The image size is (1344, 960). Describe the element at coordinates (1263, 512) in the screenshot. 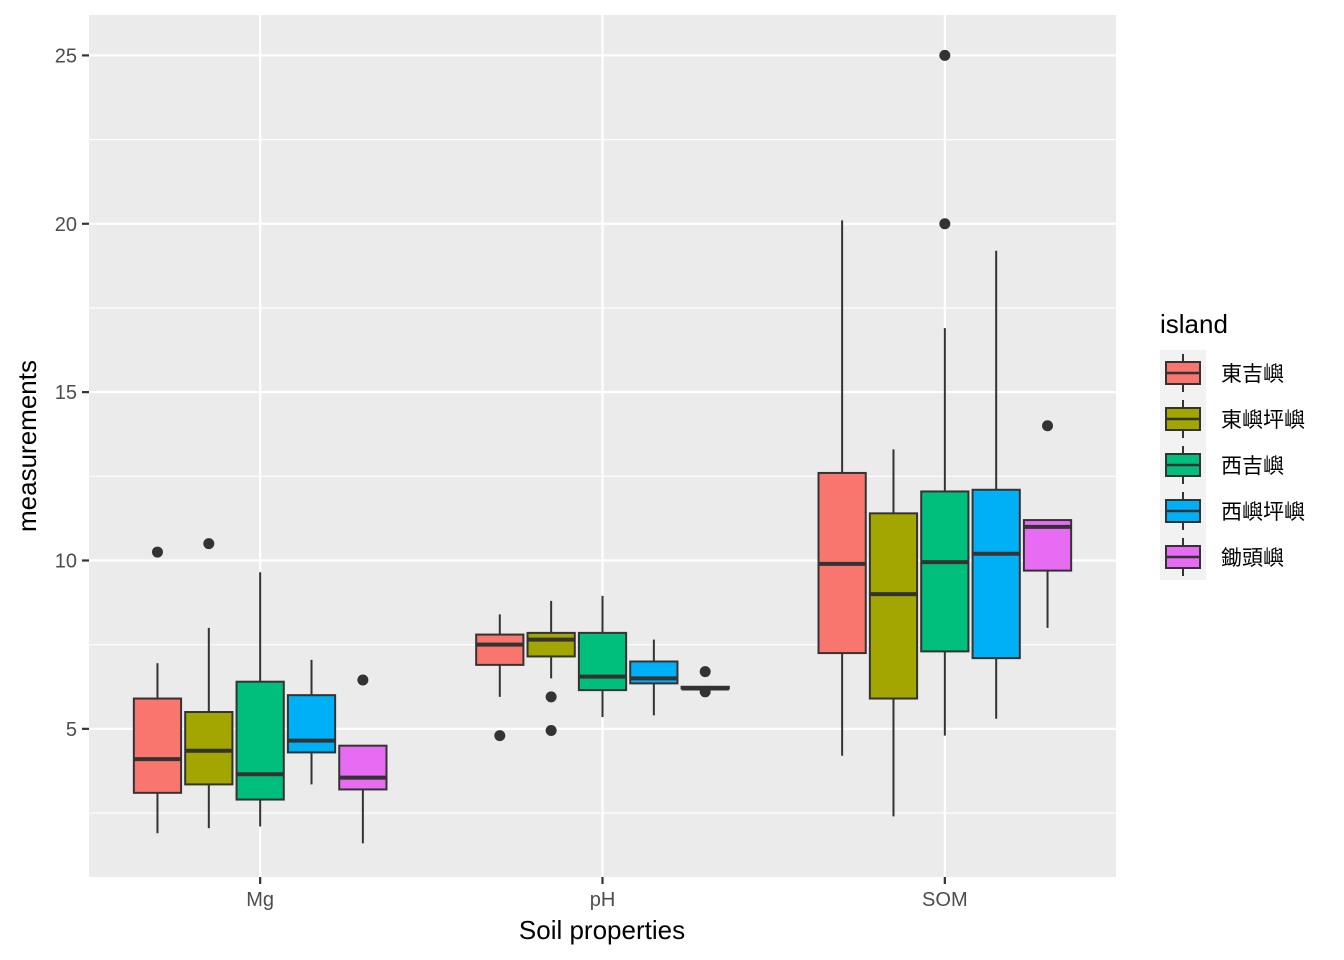

I see `legend-label: 西嶼坪嶼` at that location.